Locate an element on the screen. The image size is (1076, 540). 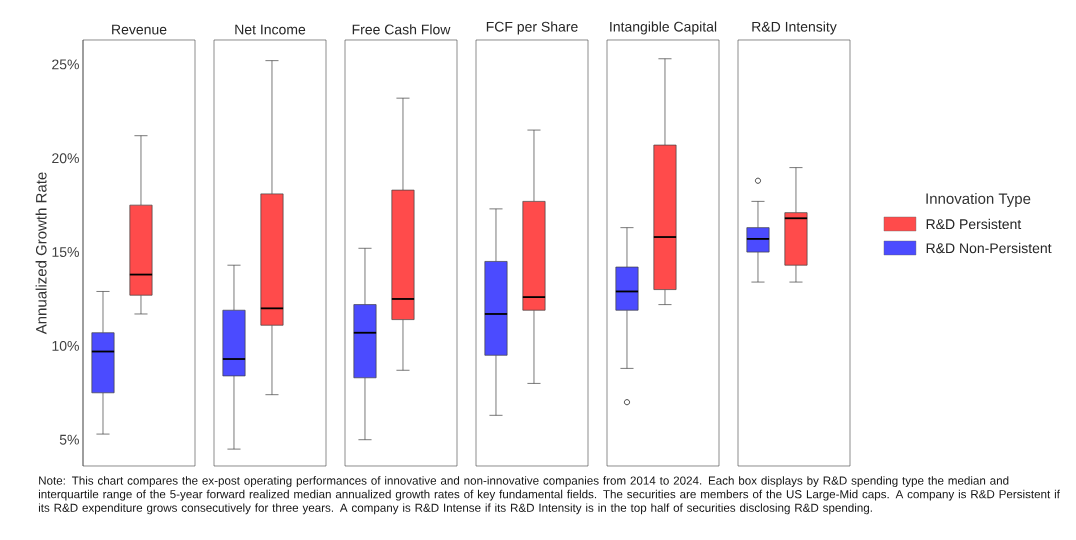
legend-label: R&D Non-Persistent is located at coordinates (989, 248).